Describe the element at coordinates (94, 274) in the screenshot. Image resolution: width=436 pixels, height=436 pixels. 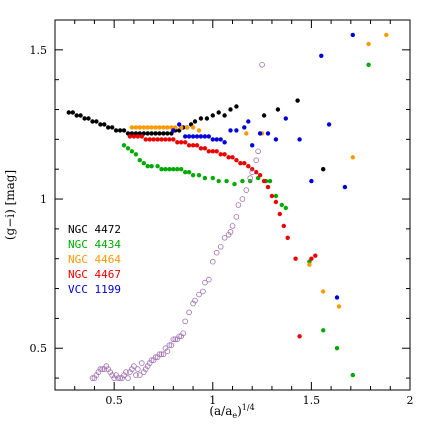
I see `legend-entry: NGC 4467` at that location.